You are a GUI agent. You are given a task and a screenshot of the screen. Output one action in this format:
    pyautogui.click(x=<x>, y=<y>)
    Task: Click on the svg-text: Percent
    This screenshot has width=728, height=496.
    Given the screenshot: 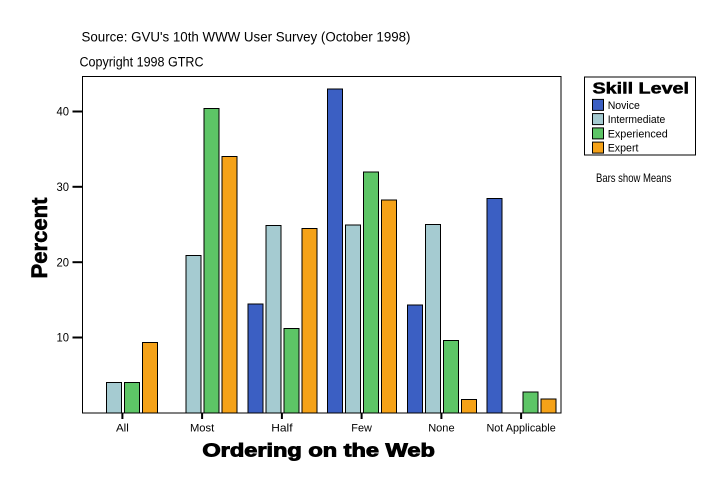 What is the action you would take?
    pyautogui.click(x=39, y=238)
    